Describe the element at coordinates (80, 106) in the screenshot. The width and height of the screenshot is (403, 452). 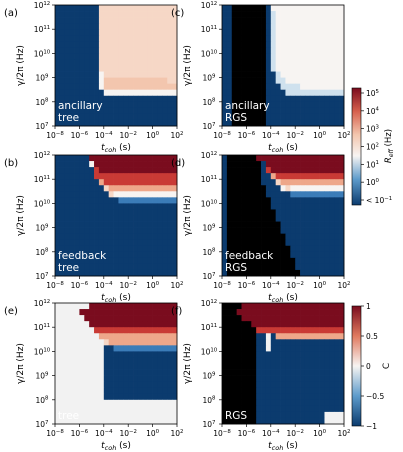
I see `panel-annotation: ancillary` at that location.